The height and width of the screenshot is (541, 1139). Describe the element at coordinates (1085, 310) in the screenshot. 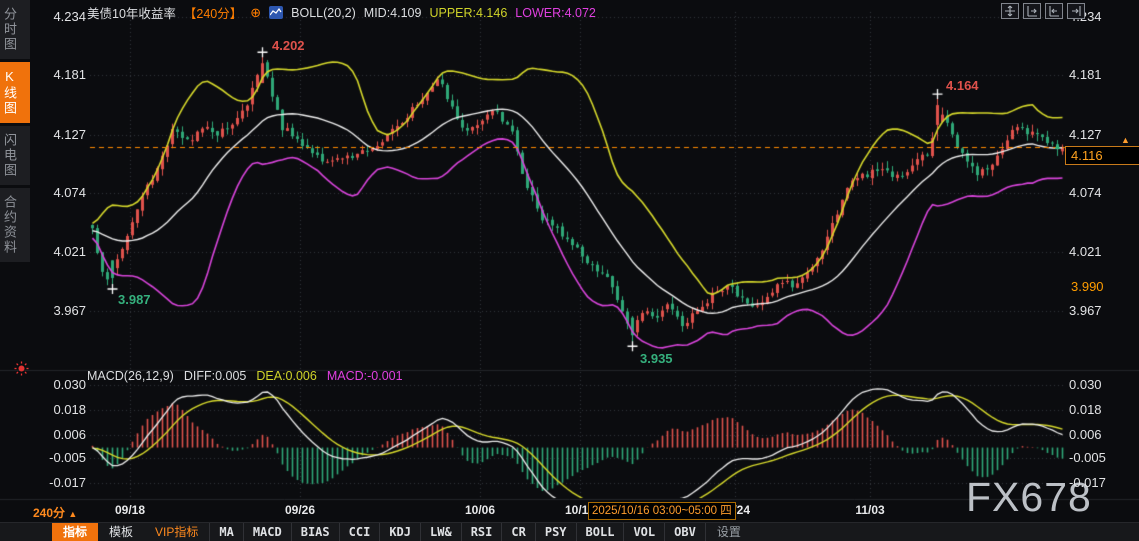

I see `price-axis-tick-right: 3.967` at that location.